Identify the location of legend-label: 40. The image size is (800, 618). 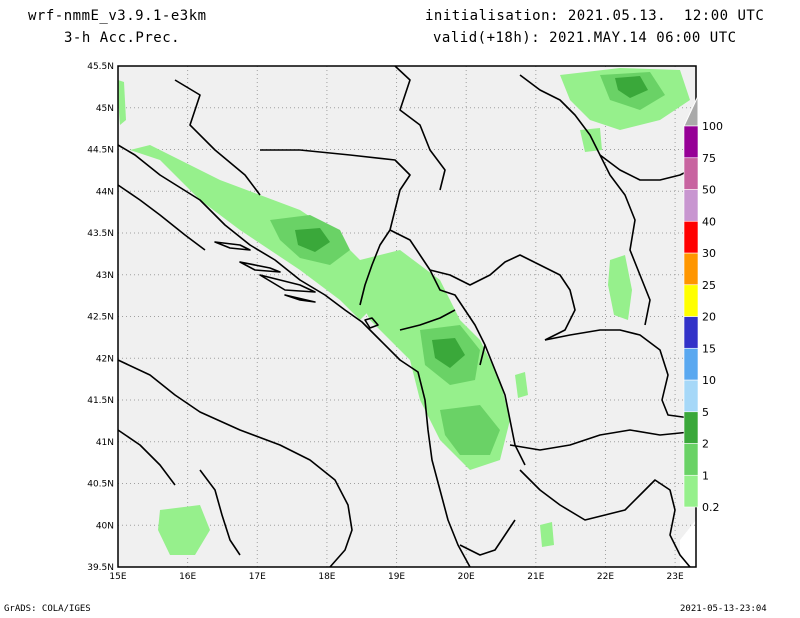
(709, 221).